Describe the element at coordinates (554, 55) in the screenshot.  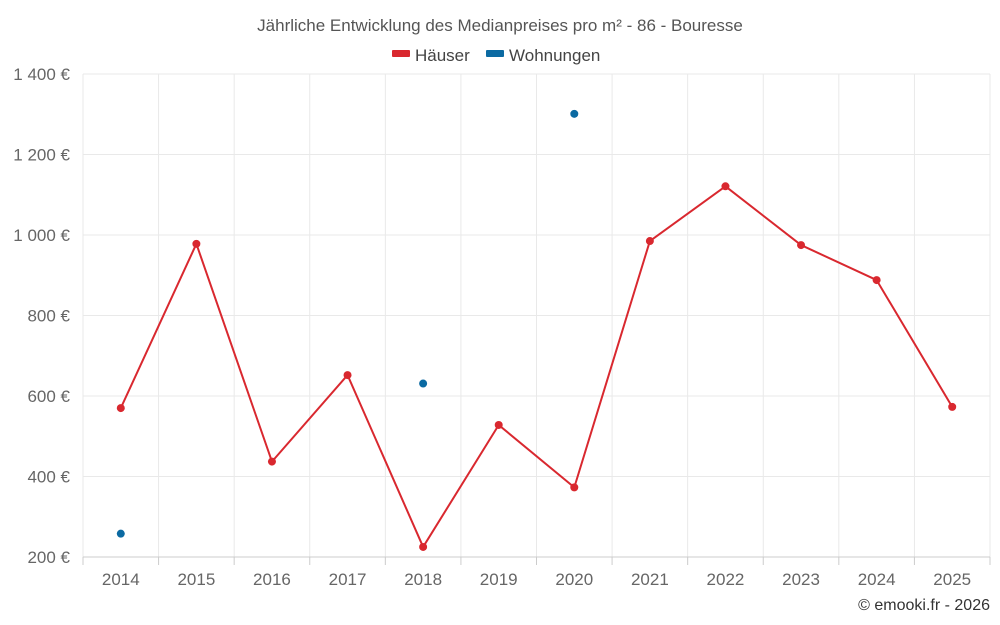
I see `legend-label: Wohnungen` at that location.